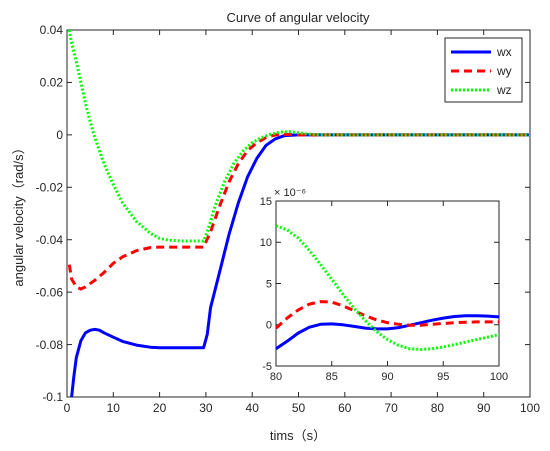 The height and width of the screenshot is (451, 550). Describe the element at coordinates (52, 83) in the screenshot. I see `main-y-tick-label: 0.02` at that location.